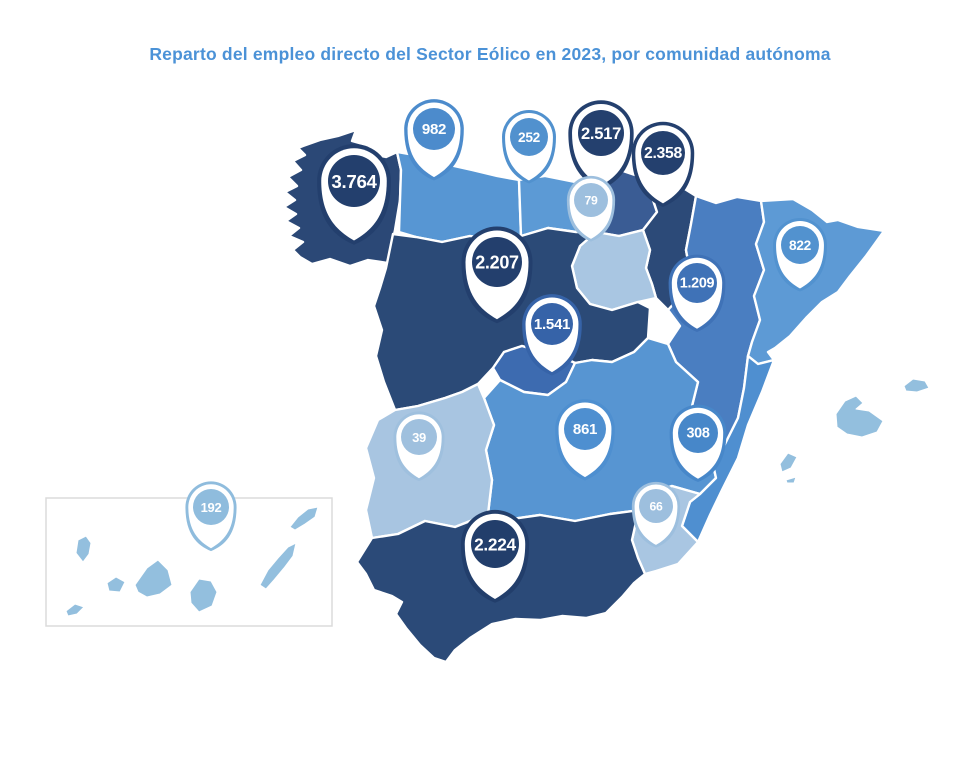 This screenshot has height=760, width=980. I want to click on pin-value-label: 79, so click(591, 201).